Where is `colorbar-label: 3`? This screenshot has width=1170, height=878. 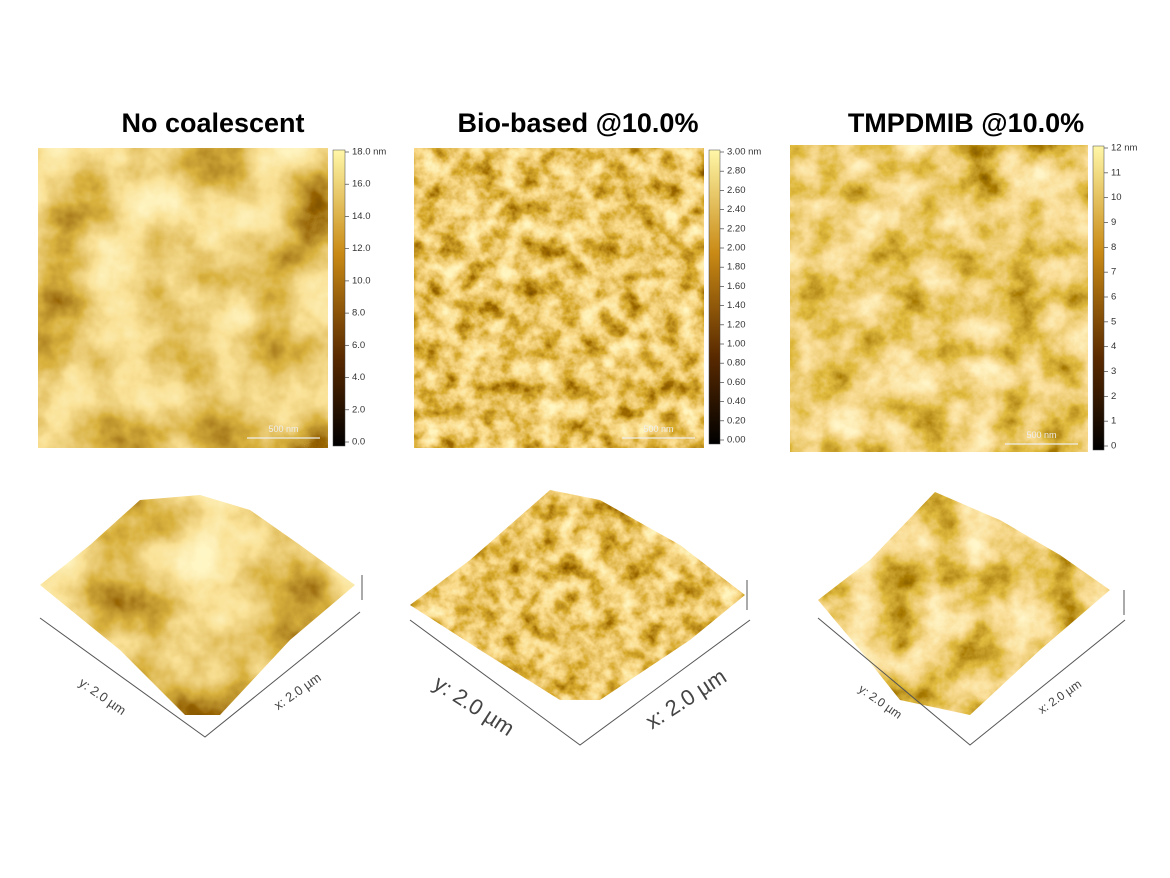 colorbar-label: 3 is located at coordinates (1113, 371).